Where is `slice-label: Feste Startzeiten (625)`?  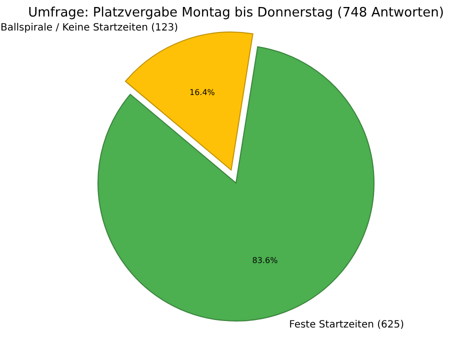 slice-label: Feste Startzeiten (625) is located at coordinates (346, 325).